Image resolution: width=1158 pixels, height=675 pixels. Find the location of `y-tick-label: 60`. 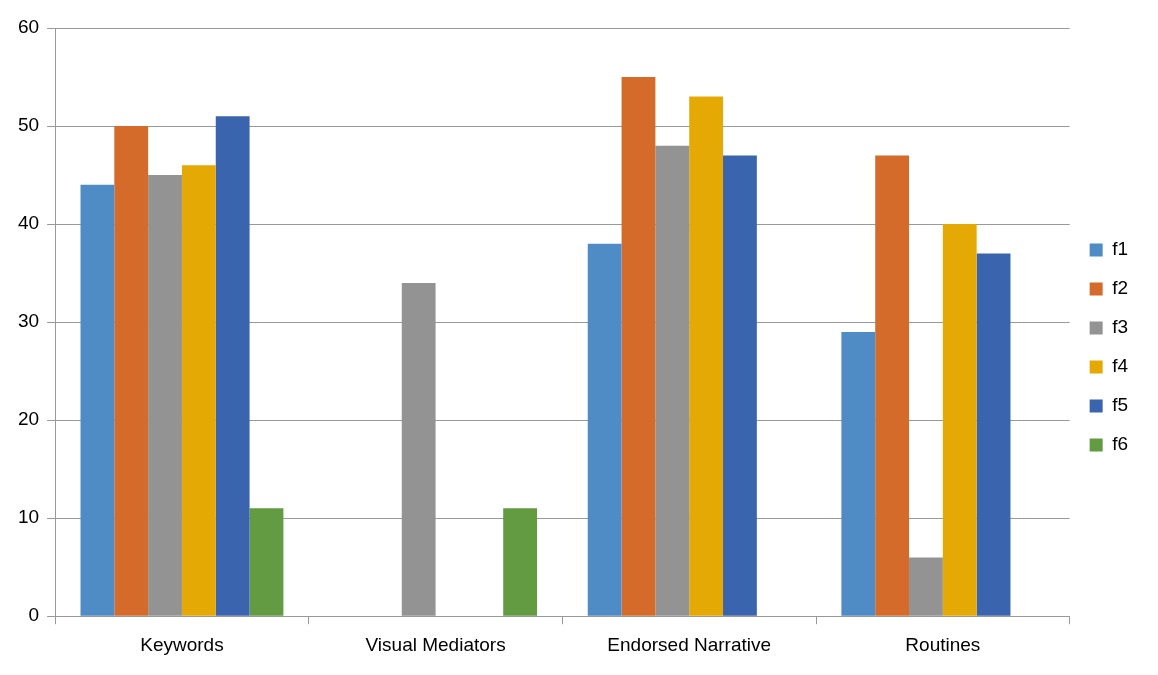

y-tick-label: 60 is located at coordinates (28, 27).